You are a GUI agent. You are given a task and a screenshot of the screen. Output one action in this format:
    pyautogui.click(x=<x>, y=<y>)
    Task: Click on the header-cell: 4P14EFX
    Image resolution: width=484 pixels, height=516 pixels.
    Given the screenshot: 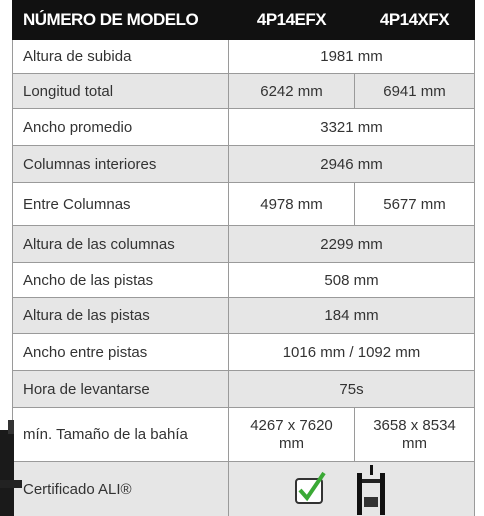 What is the action you would take?
    pyautogui.click(x=291, y=20)
    